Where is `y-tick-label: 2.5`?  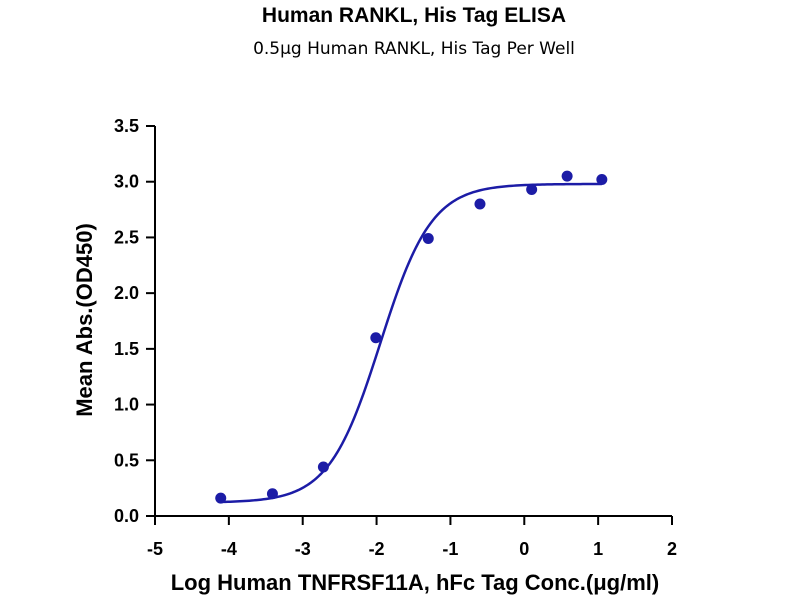
y-tick-label: 2.5 is located at coordinates (126, 237).